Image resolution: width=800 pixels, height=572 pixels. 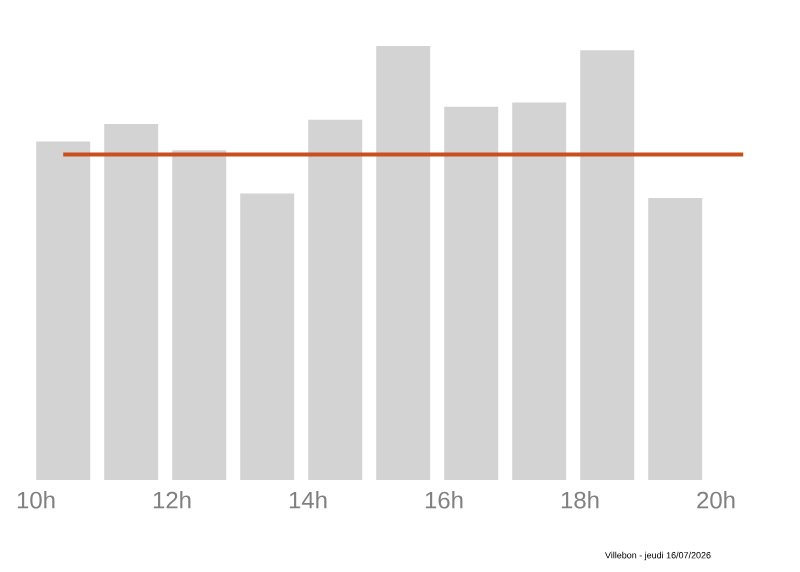 What do you see at coordinates (172, 500) in the screenshot?
I see `x-tick-label: 12h` at bounding box center [172, 500].